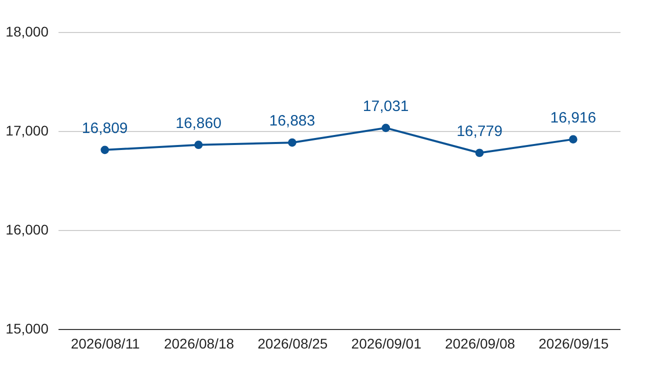 Image resolution: width=658 pixels, height=371 pixels. I want to click on x-tick-label: 2026/08/11, so click(105, 344).